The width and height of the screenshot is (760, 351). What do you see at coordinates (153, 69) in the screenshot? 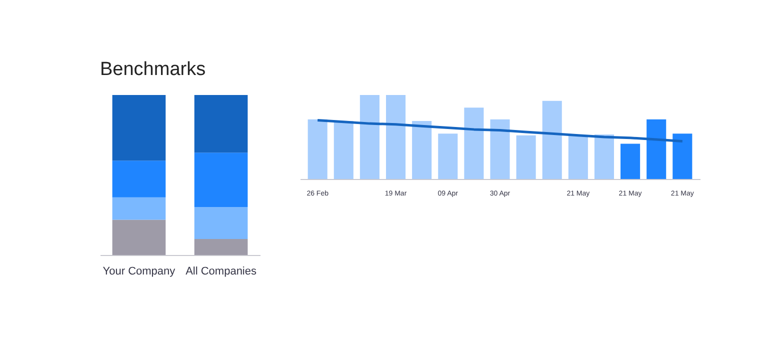
I see `chart-title: Benchmarks` at bounding box center [153, 69].